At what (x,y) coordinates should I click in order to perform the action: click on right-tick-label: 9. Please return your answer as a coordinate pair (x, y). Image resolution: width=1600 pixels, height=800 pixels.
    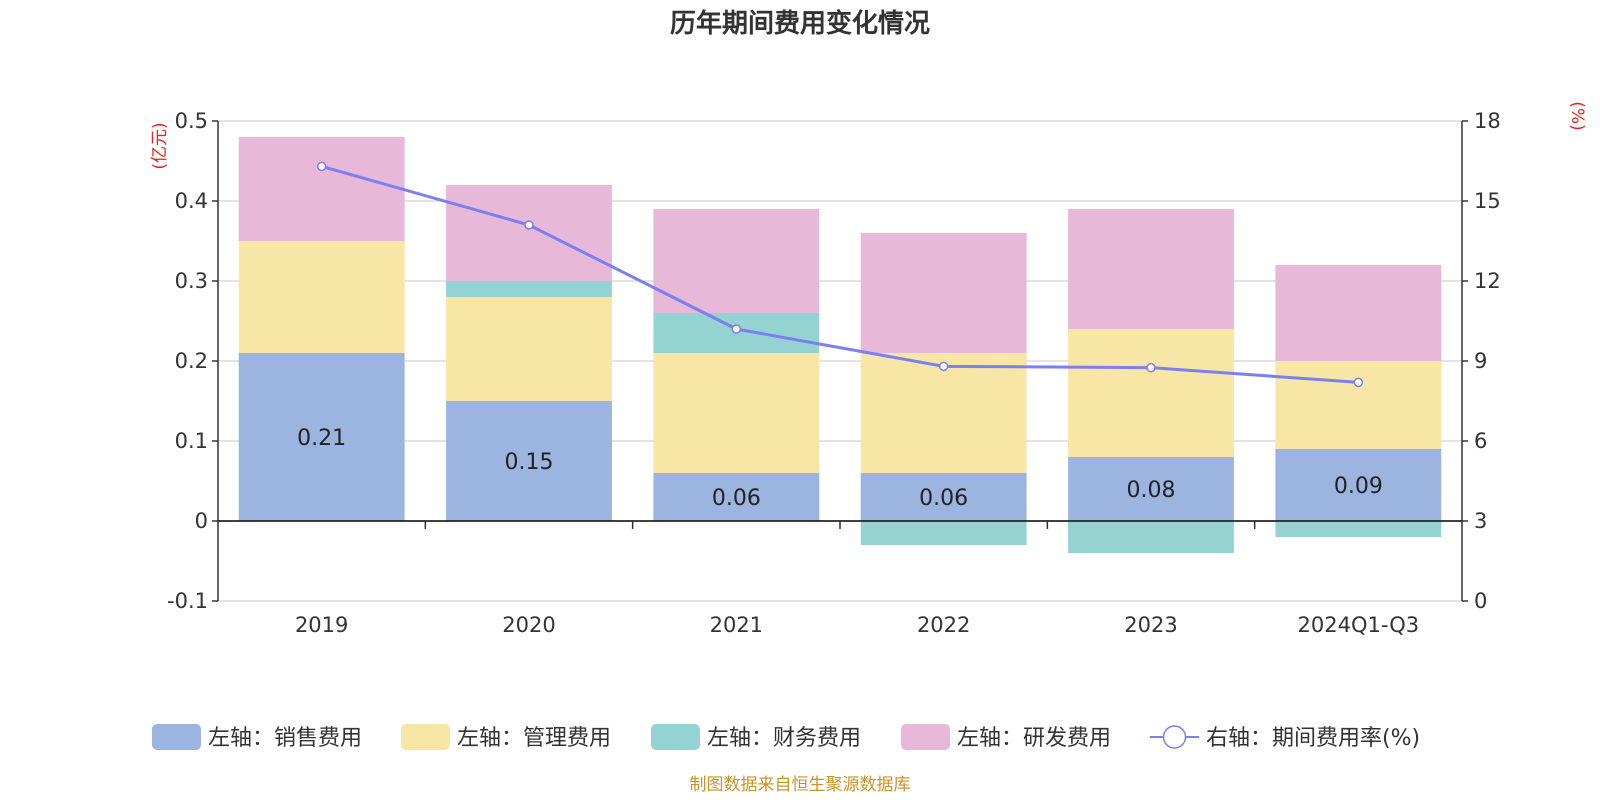
    Looking at the image, I should click on (1480, 361).